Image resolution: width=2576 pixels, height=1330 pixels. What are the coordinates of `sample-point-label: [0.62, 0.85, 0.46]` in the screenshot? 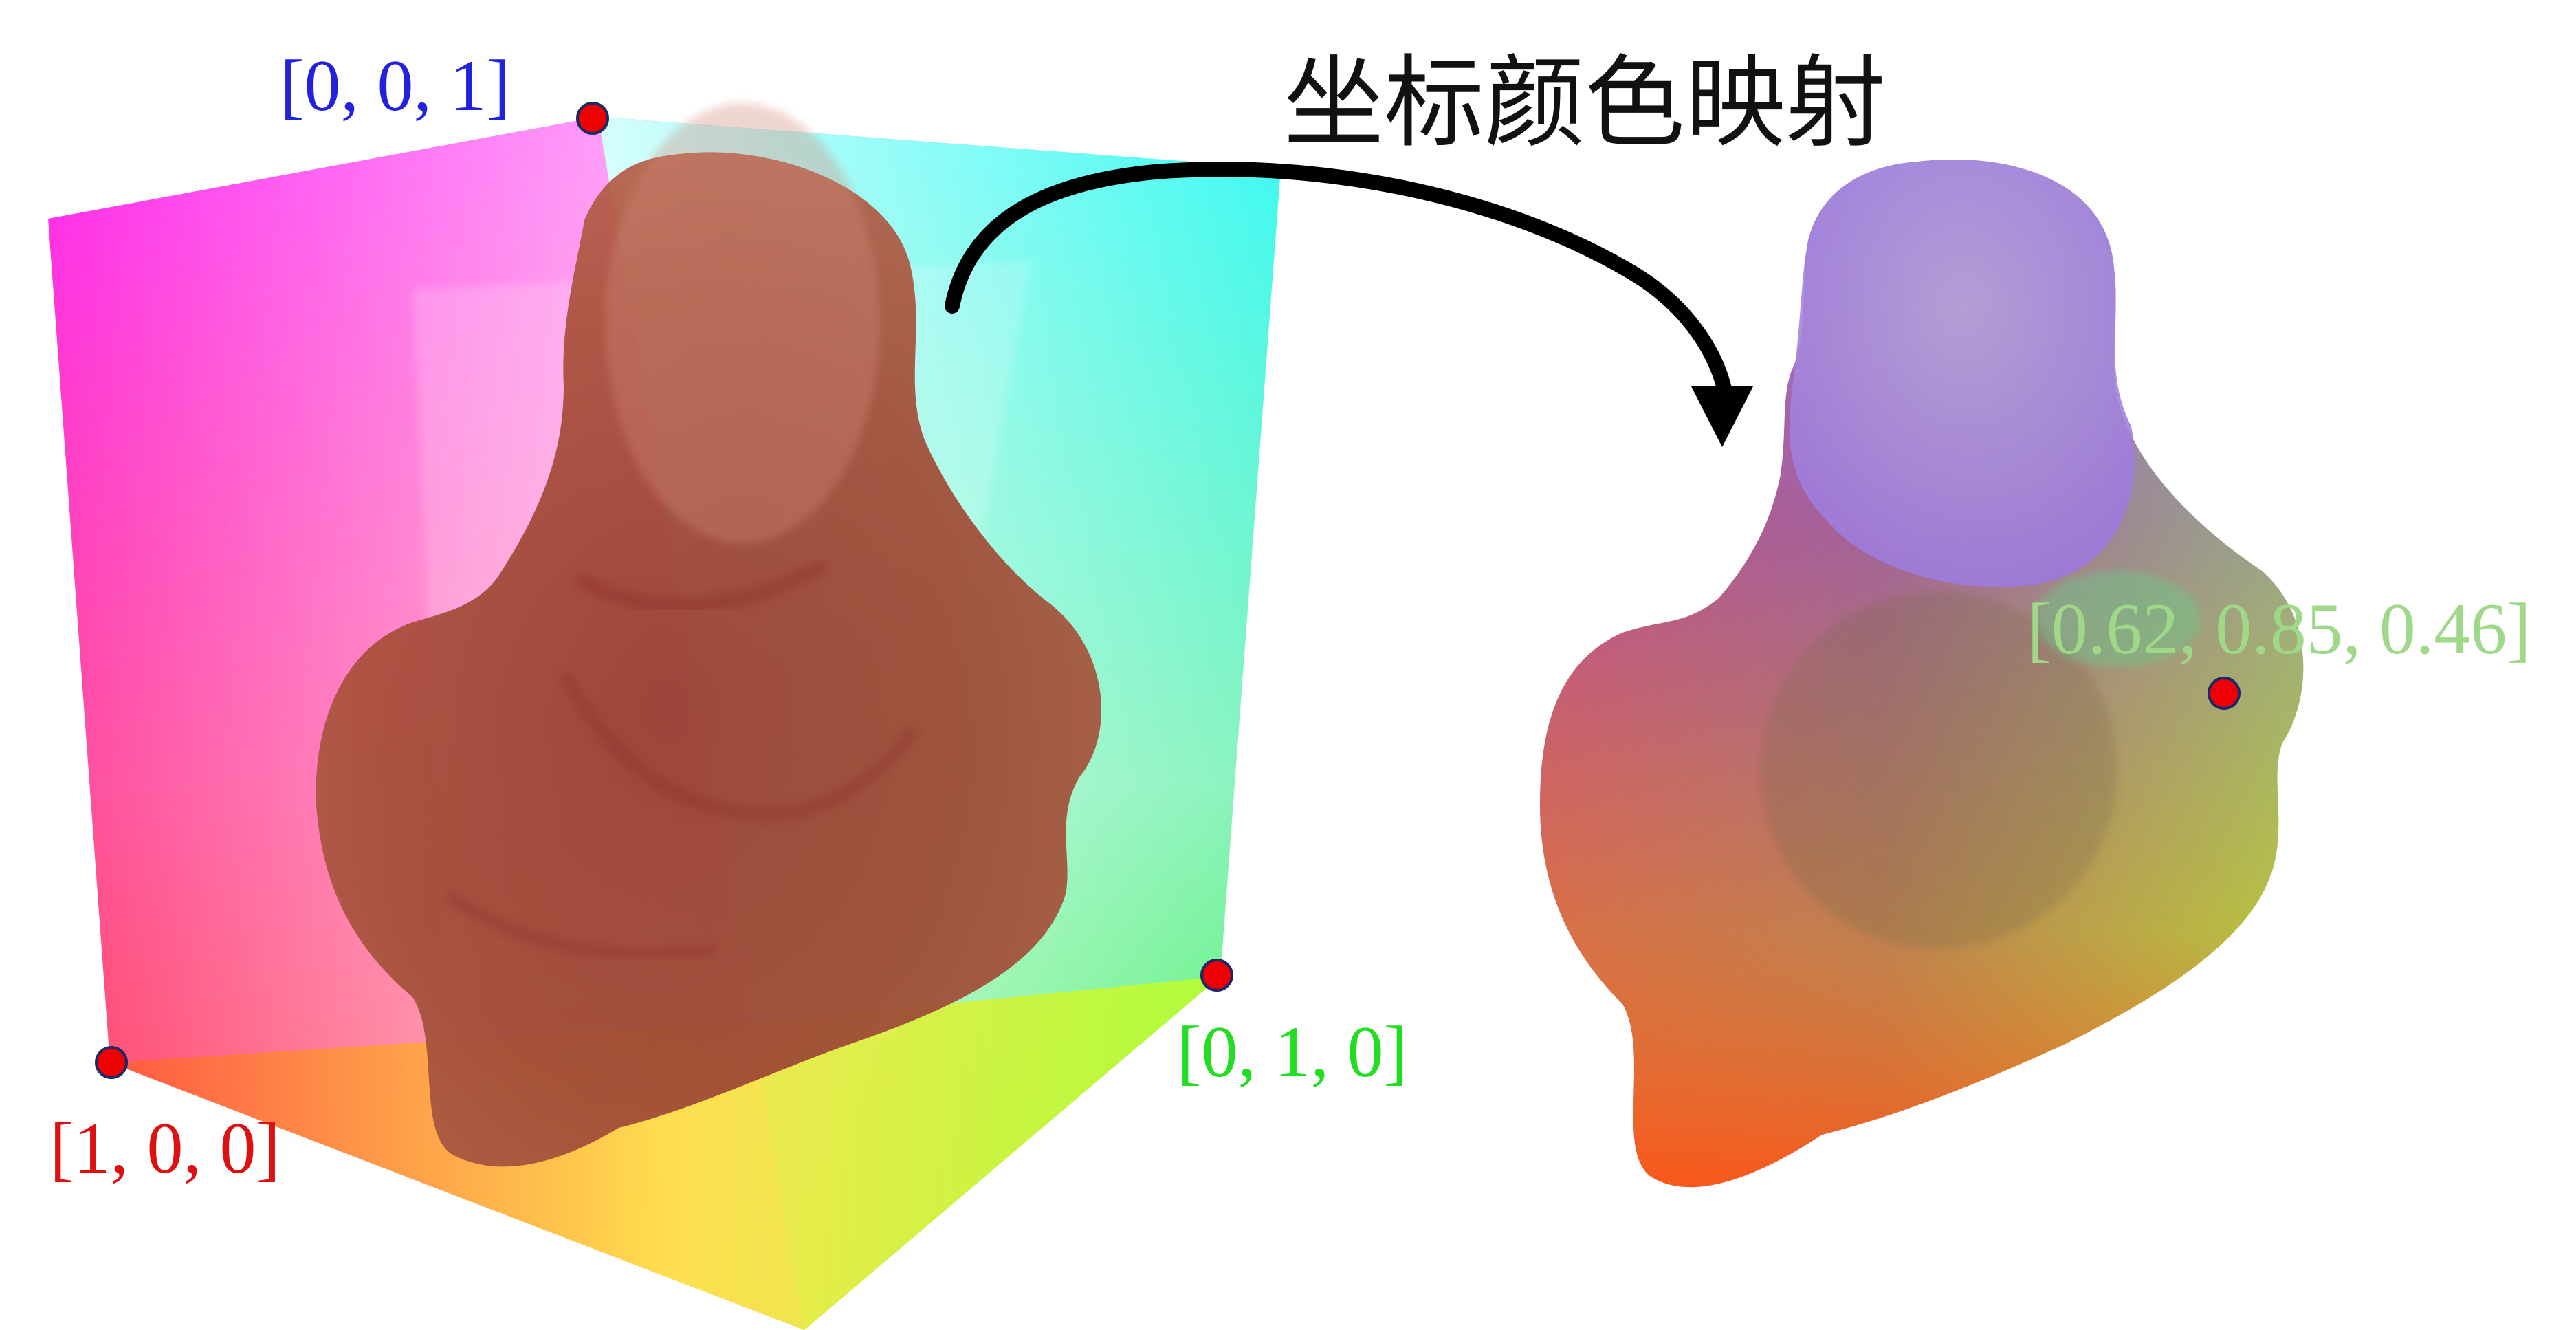 It's located at (2279, 629).